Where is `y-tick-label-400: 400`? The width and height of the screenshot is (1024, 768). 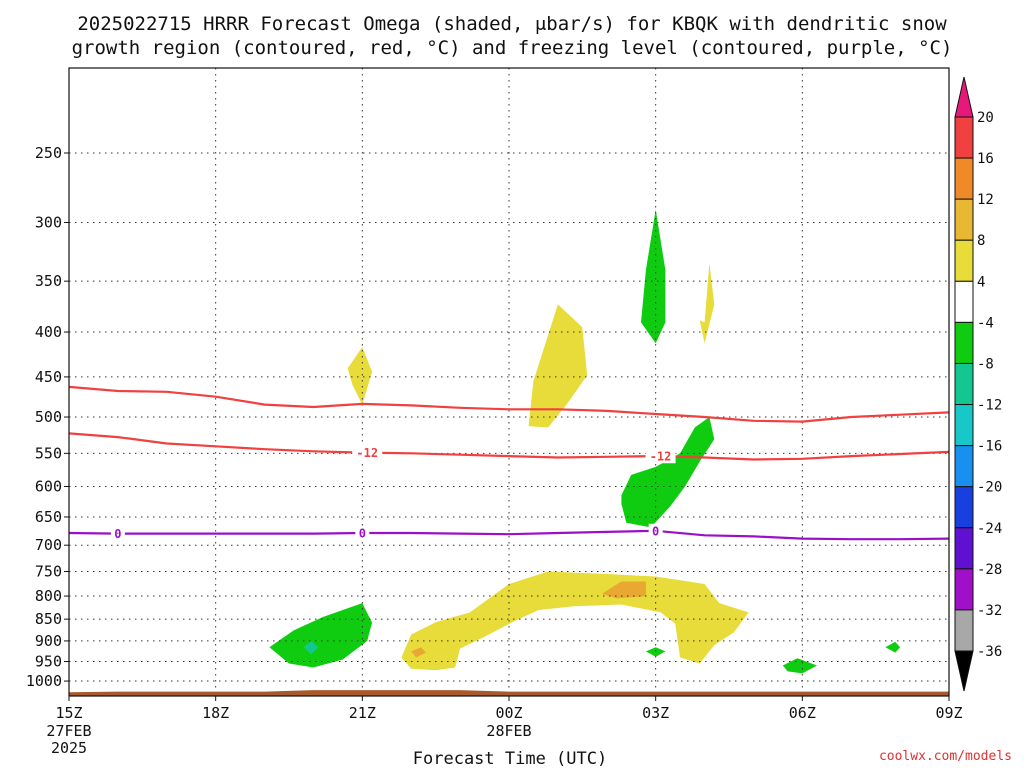 y-tick-label-400: 400 is located at coordinates (48, 332).